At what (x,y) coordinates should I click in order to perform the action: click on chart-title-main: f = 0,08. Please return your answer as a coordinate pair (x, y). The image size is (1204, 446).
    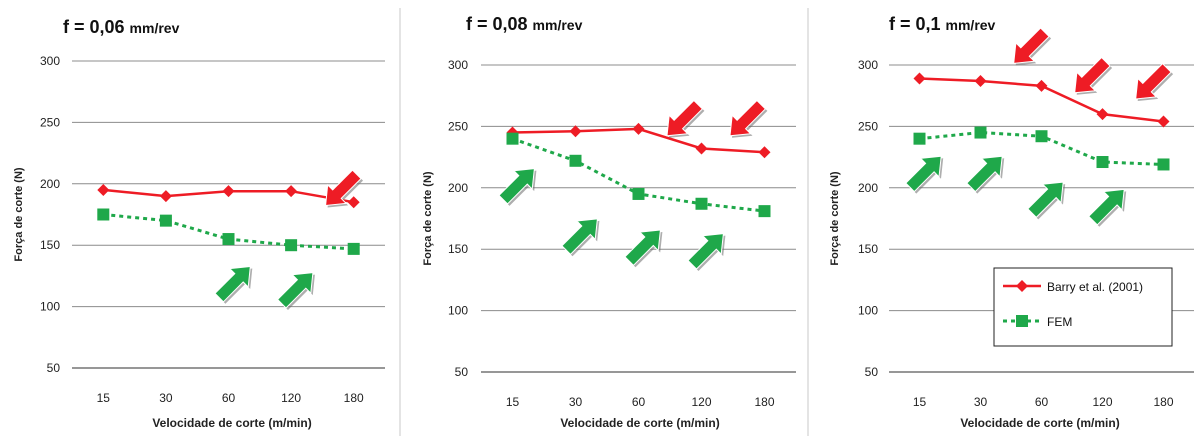
    Looking at the image, I should click on (499, 24).